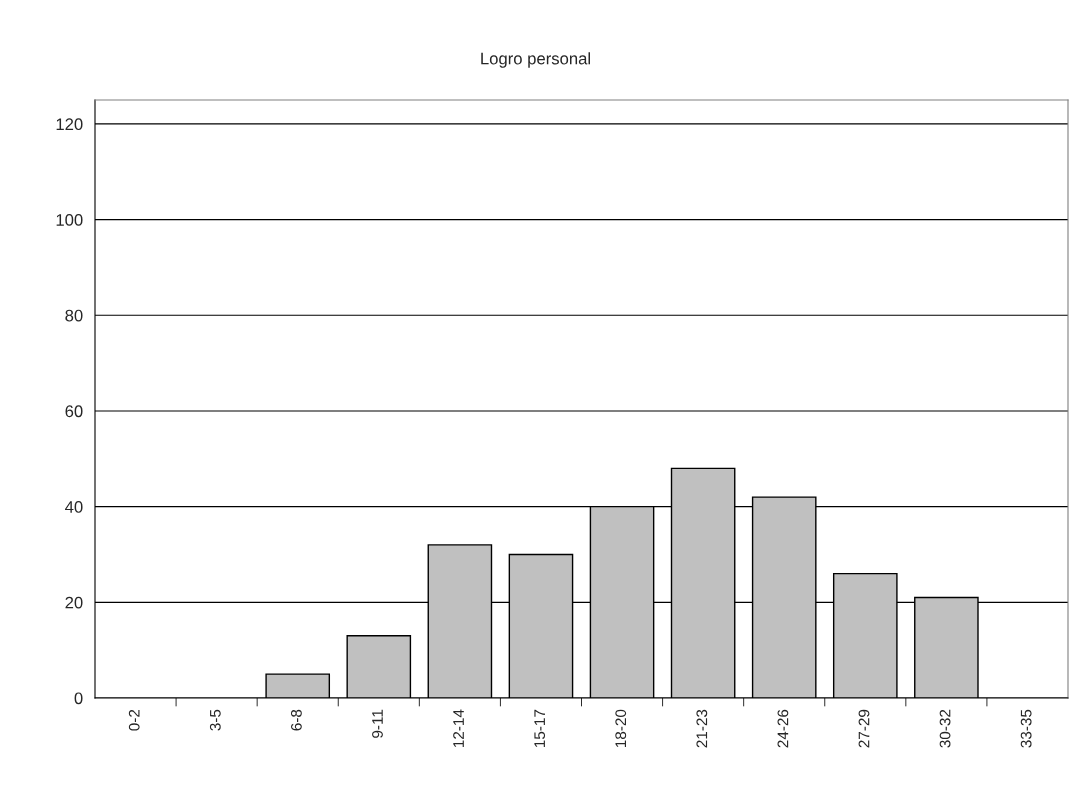 The image size is (1071, 785). What do you see at coordinates (783, 728) in the screenshot?
I see `x-tick-label: 24-26` at bounding box center [783, 728].